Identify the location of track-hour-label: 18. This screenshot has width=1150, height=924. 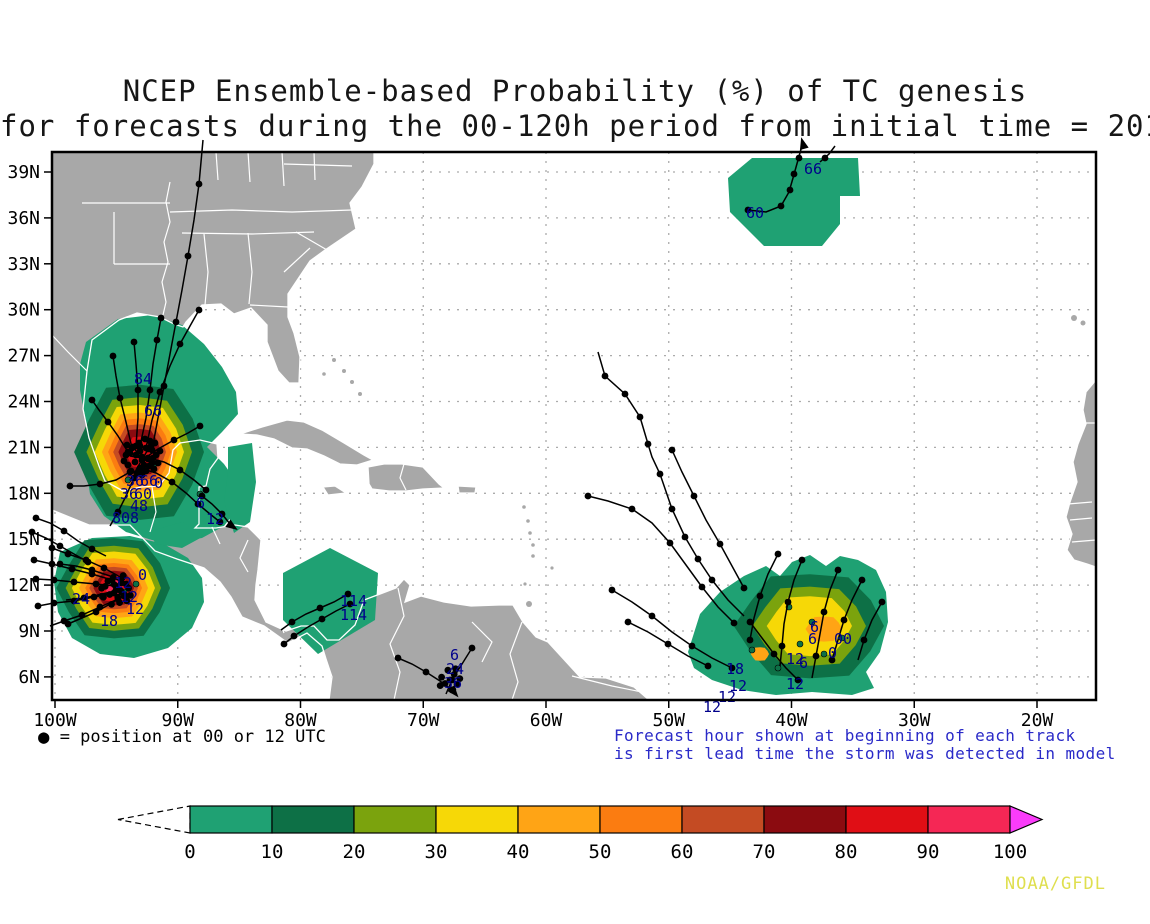
(735, 669).